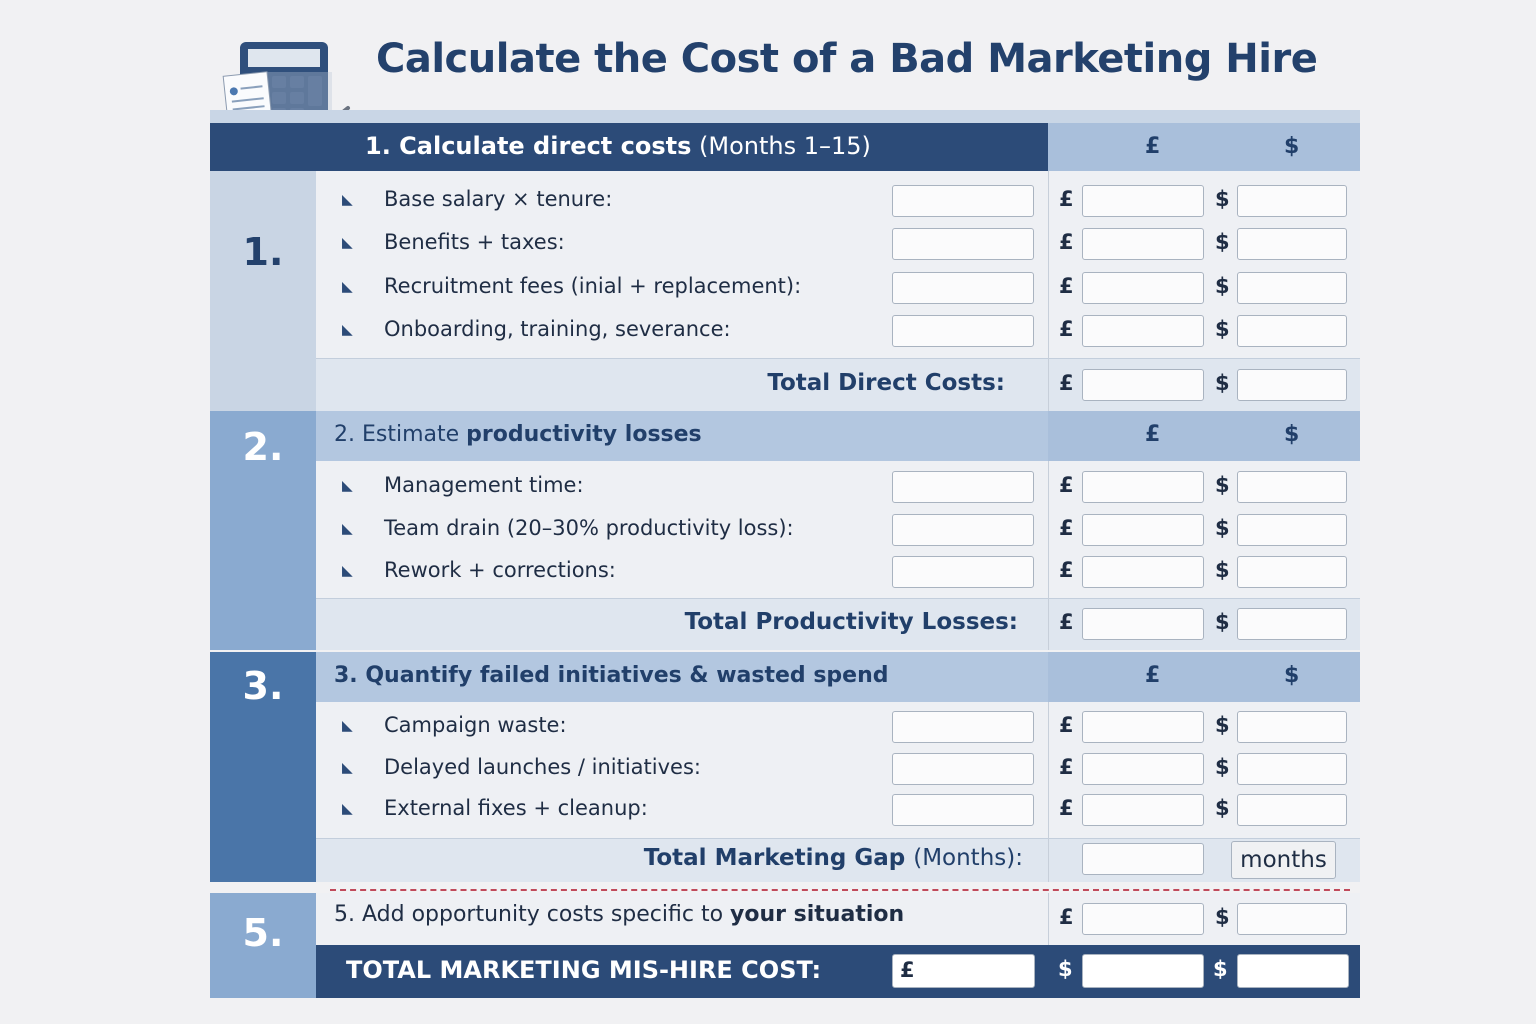 The width and height of the screenshot is (1536, 1024). Describe the element at coordinates (263, 447) in the screenshot. I see `section-2-number: 2.` at that location.